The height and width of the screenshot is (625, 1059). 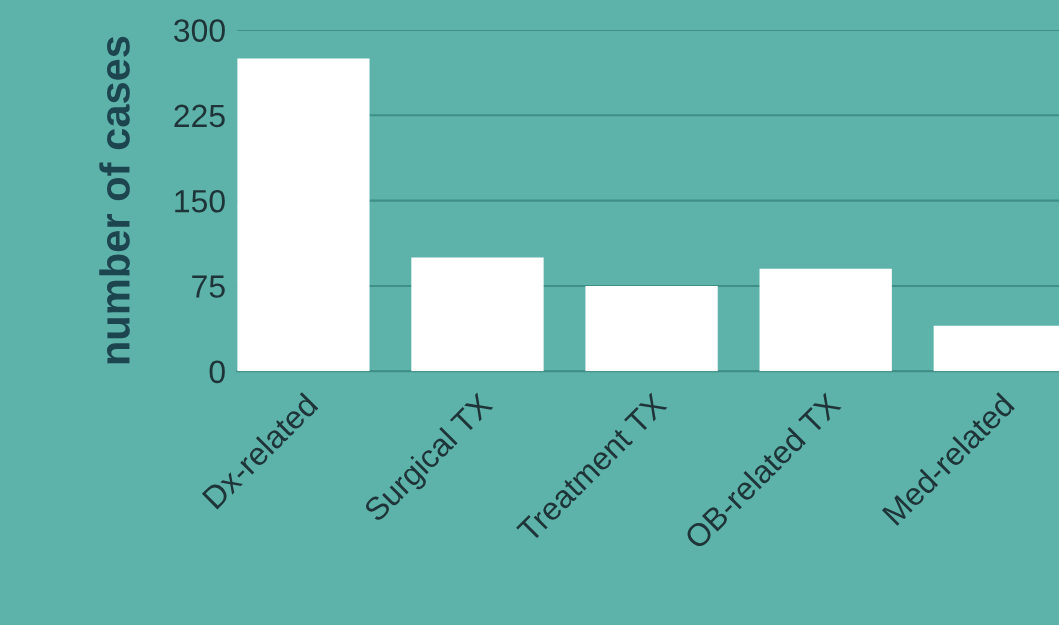 I want to click on y-axis-title: number of cases, so click(x=114, y=200).